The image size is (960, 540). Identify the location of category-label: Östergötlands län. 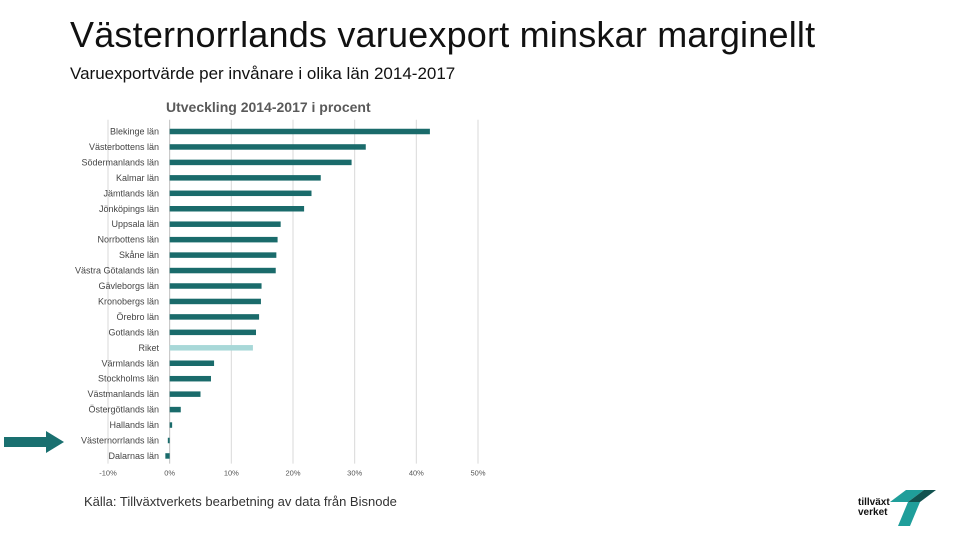
(123, 410).